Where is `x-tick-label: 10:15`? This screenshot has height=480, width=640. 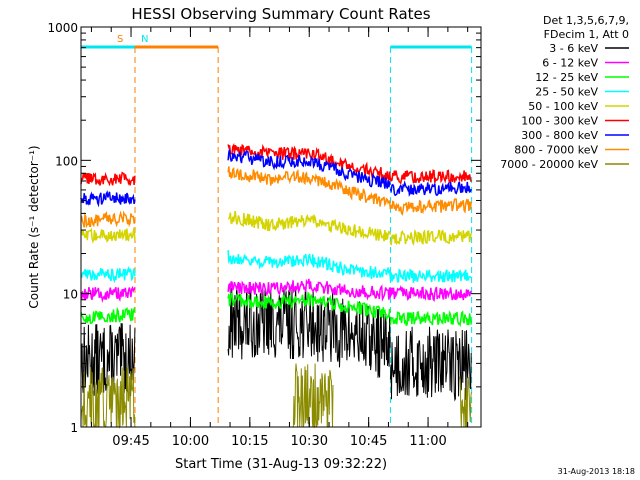
x-tick-label: 10:15 is located at coordinates (249, 441).